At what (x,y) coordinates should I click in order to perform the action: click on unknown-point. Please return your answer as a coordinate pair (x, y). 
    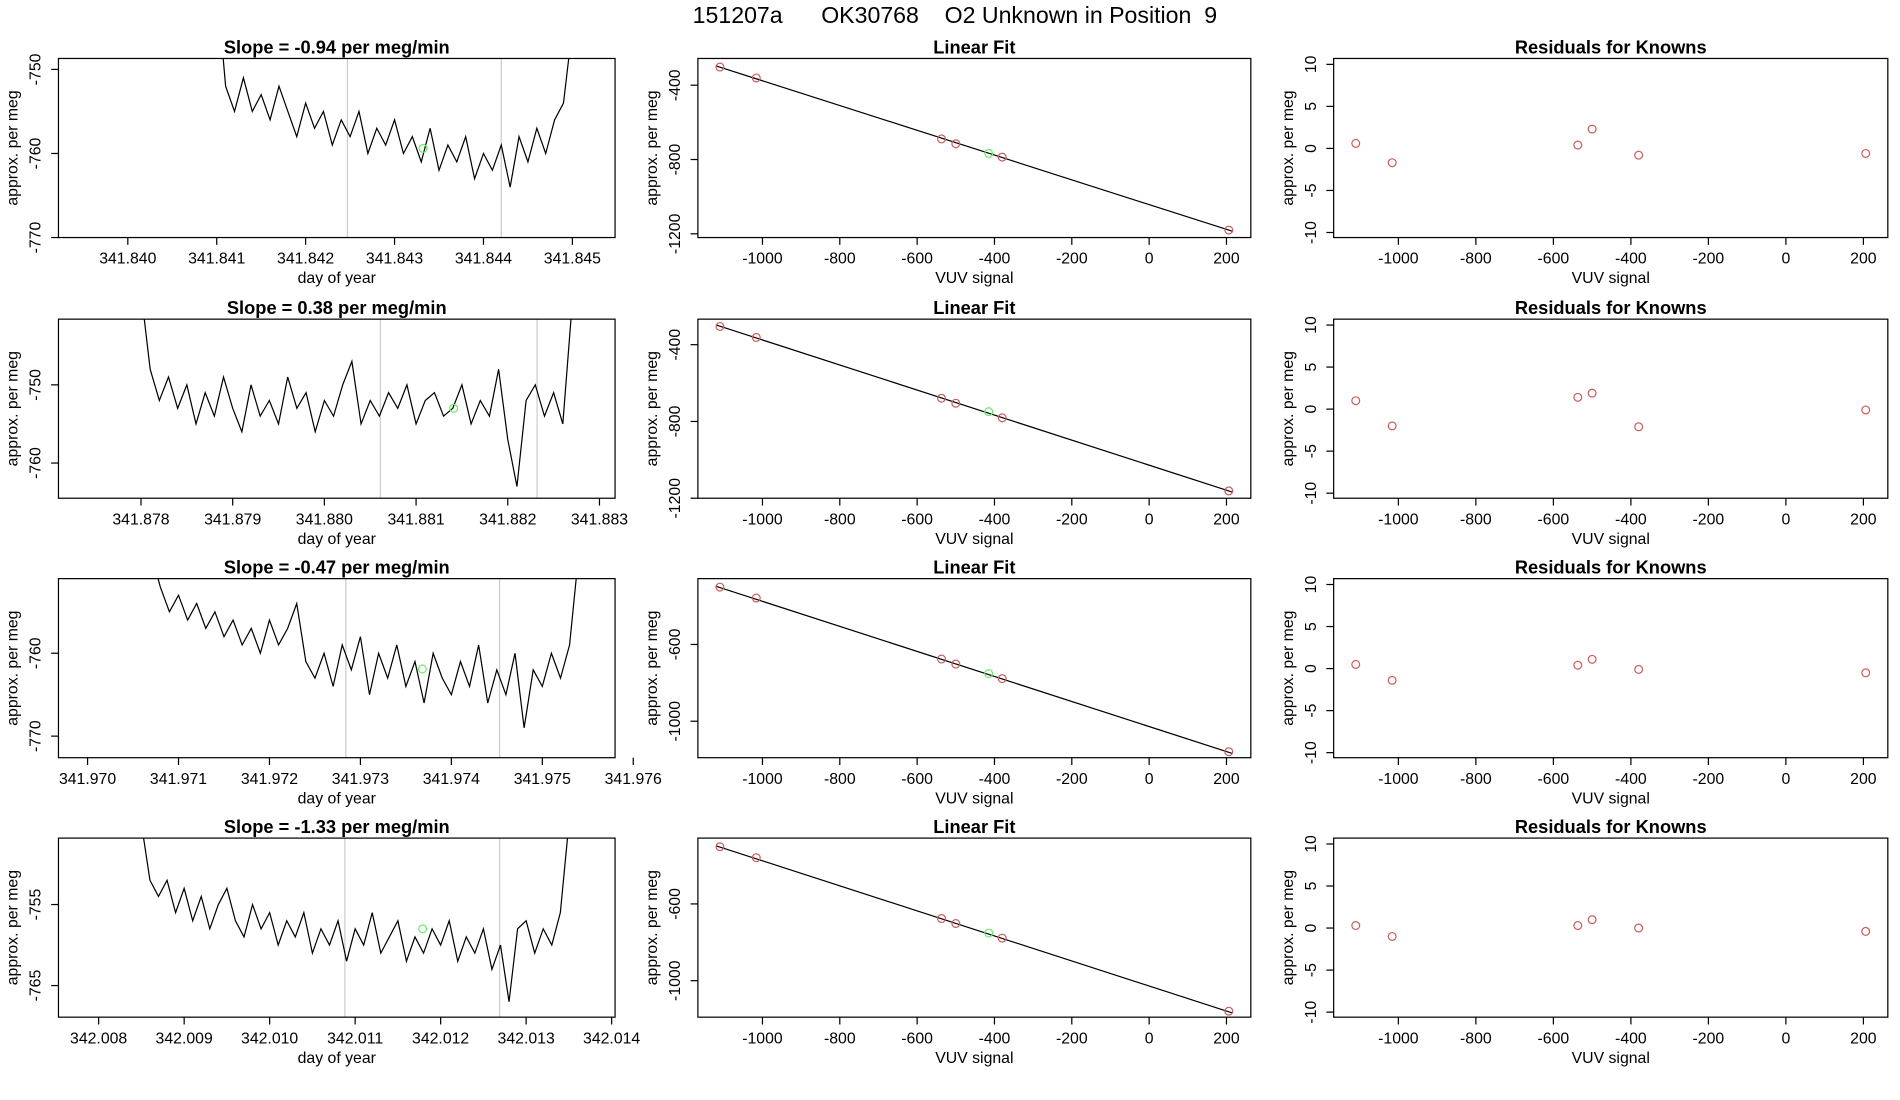
    Looking at the image, I should click on (423, 148).